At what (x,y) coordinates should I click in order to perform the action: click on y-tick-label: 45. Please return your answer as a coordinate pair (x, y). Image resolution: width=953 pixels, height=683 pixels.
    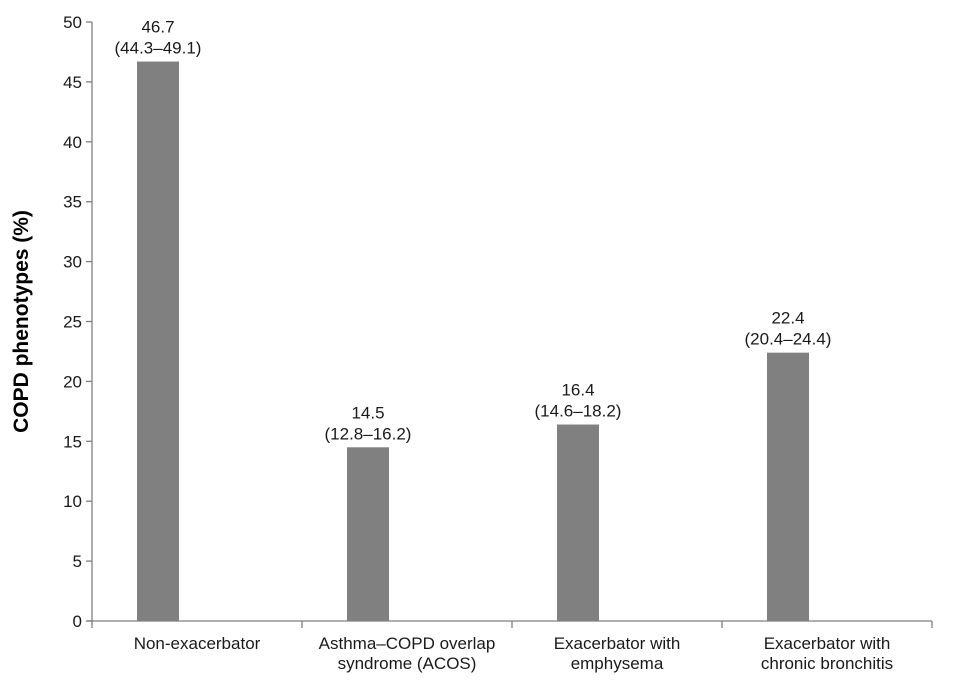
    Looking at the image, I should click on (72, 82).